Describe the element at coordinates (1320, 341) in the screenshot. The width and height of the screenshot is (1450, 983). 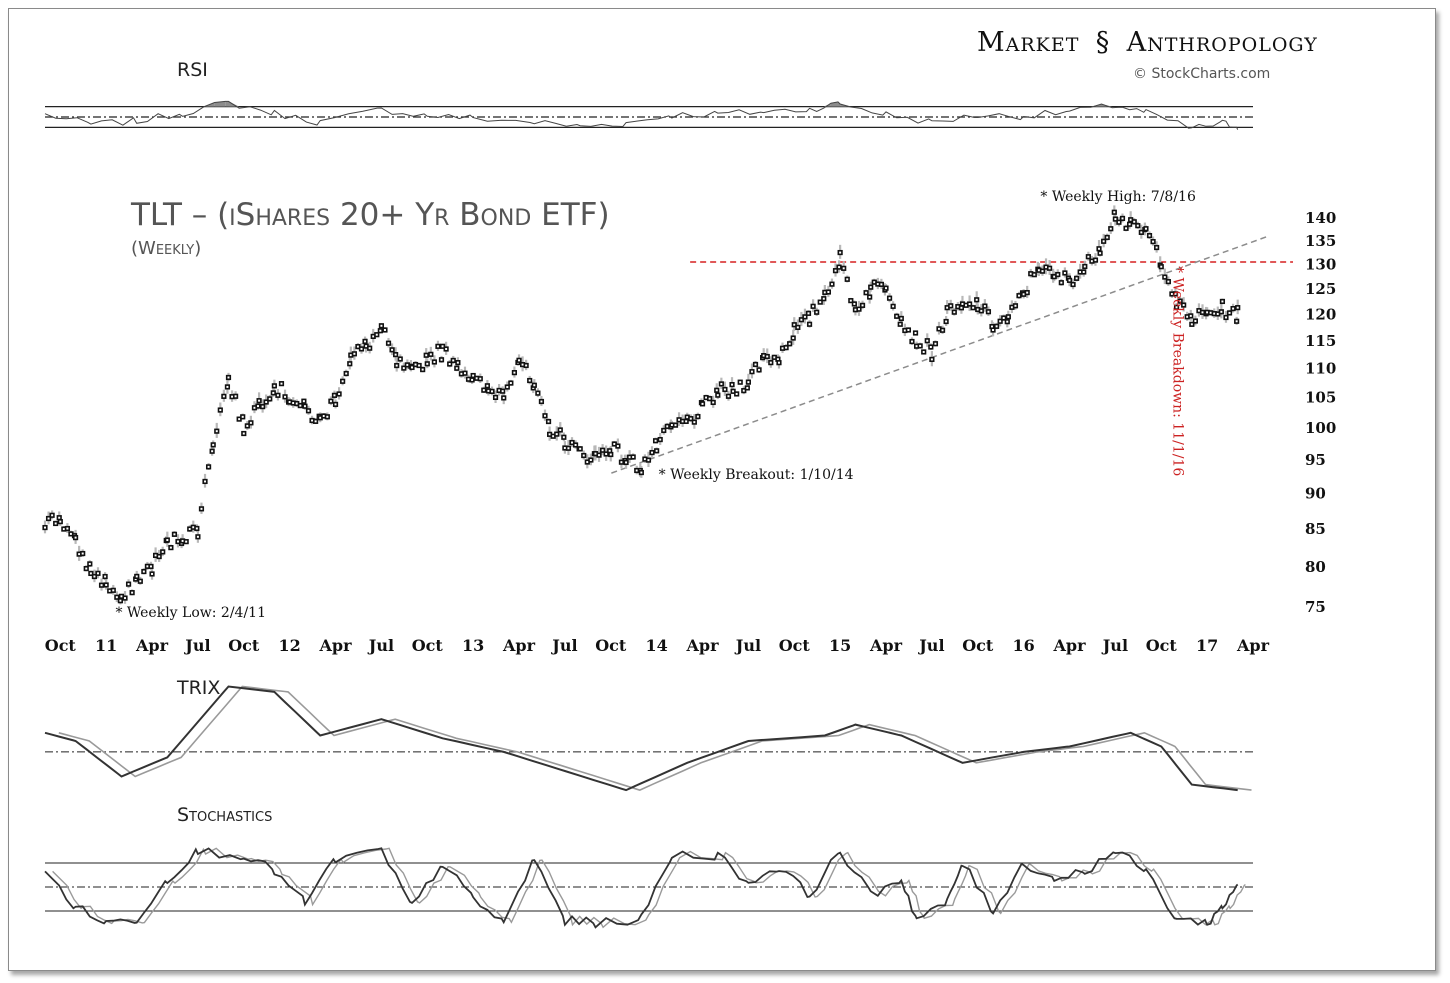
I see `y-tick-label: 115` at that location.